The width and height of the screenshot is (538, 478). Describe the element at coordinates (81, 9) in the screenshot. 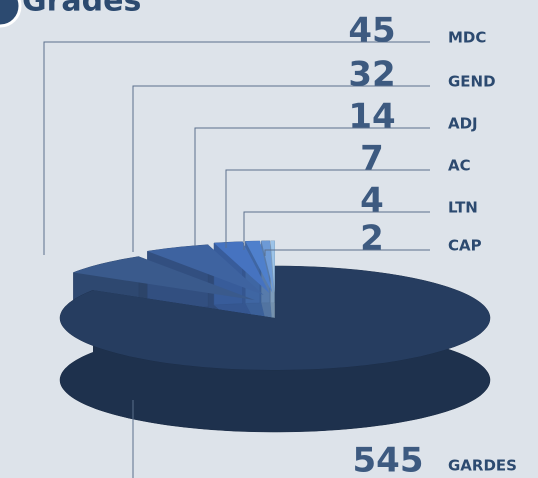

I see `chart-title: Grades` at that location.